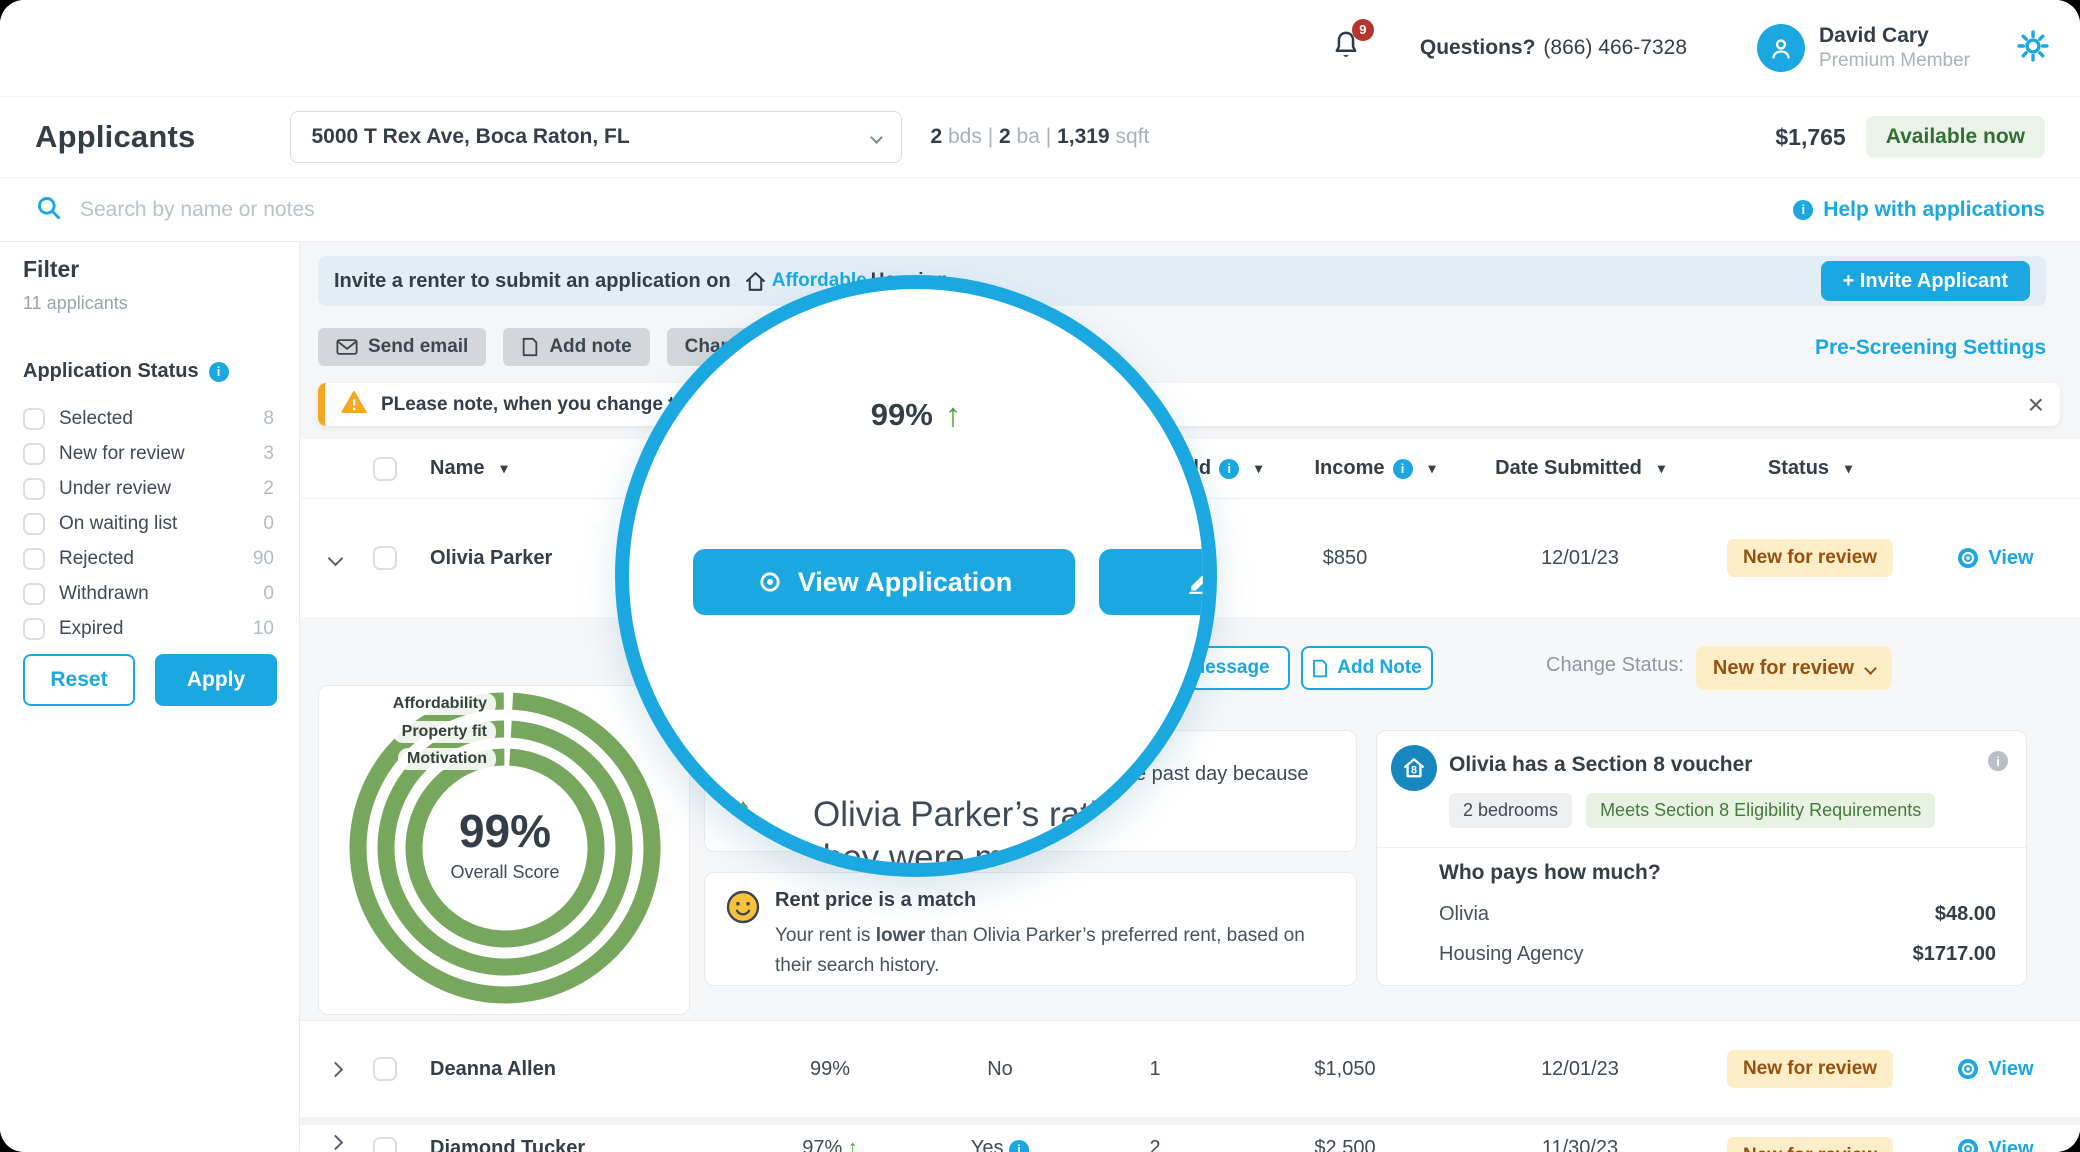  What do you see at coordinates (335, 558) in the screenshot?
I see `collapse-row-icon` at bounding box center [335, 558].